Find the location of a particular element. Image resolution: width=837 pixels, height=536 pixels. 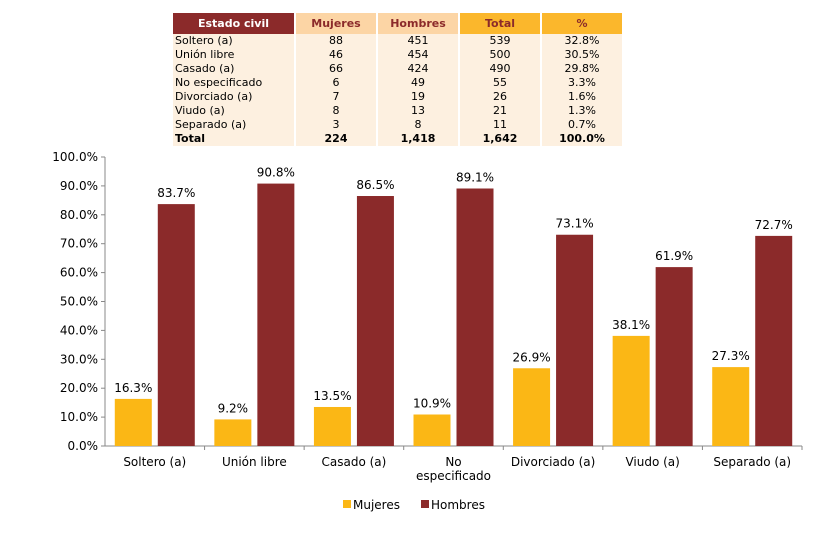

legend-label: Hombres is located at coordinates (458, 505).